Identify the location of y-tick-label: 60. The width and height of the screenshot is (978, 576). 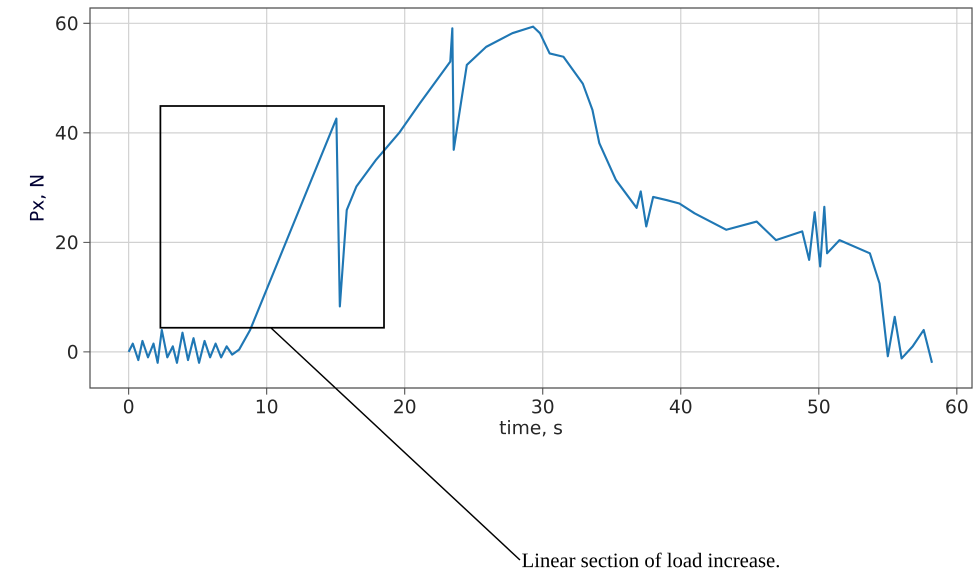
(67, 23).